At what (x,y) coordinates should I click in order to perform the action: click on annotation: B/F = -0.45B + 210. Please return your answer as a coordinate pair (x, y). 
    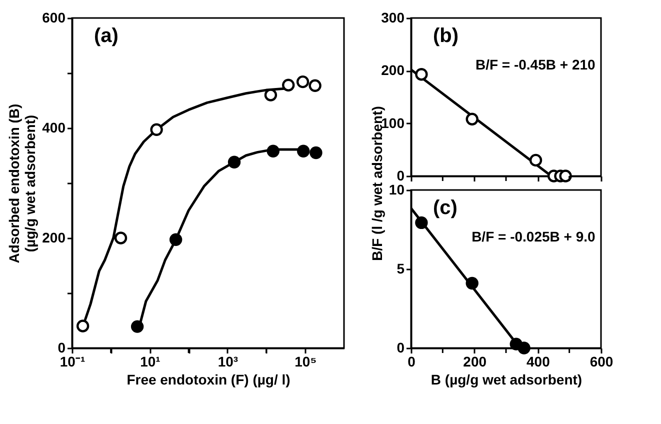
    Looking at the image, I should click on (535, 64).